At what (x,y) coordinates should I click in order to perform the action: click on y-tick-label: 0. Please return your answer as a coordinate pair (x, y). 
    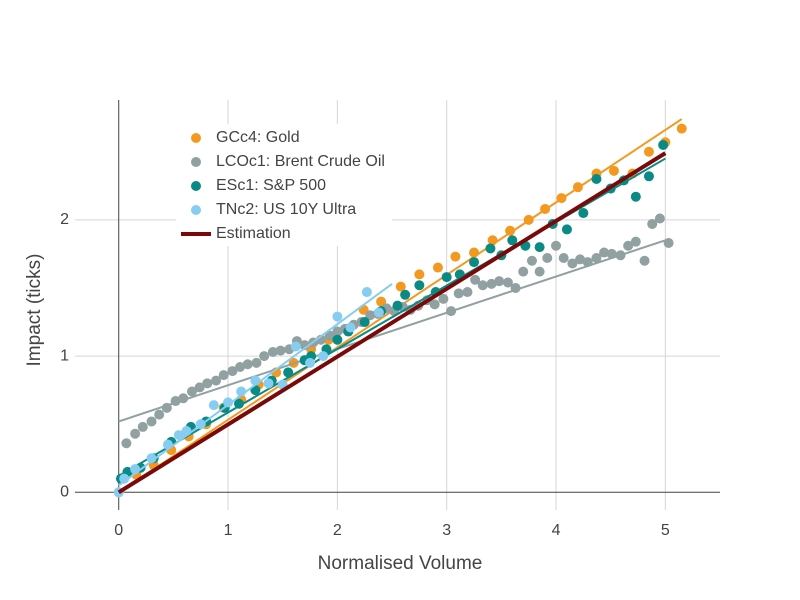
    Looking at the image, I should click on (64, 492).